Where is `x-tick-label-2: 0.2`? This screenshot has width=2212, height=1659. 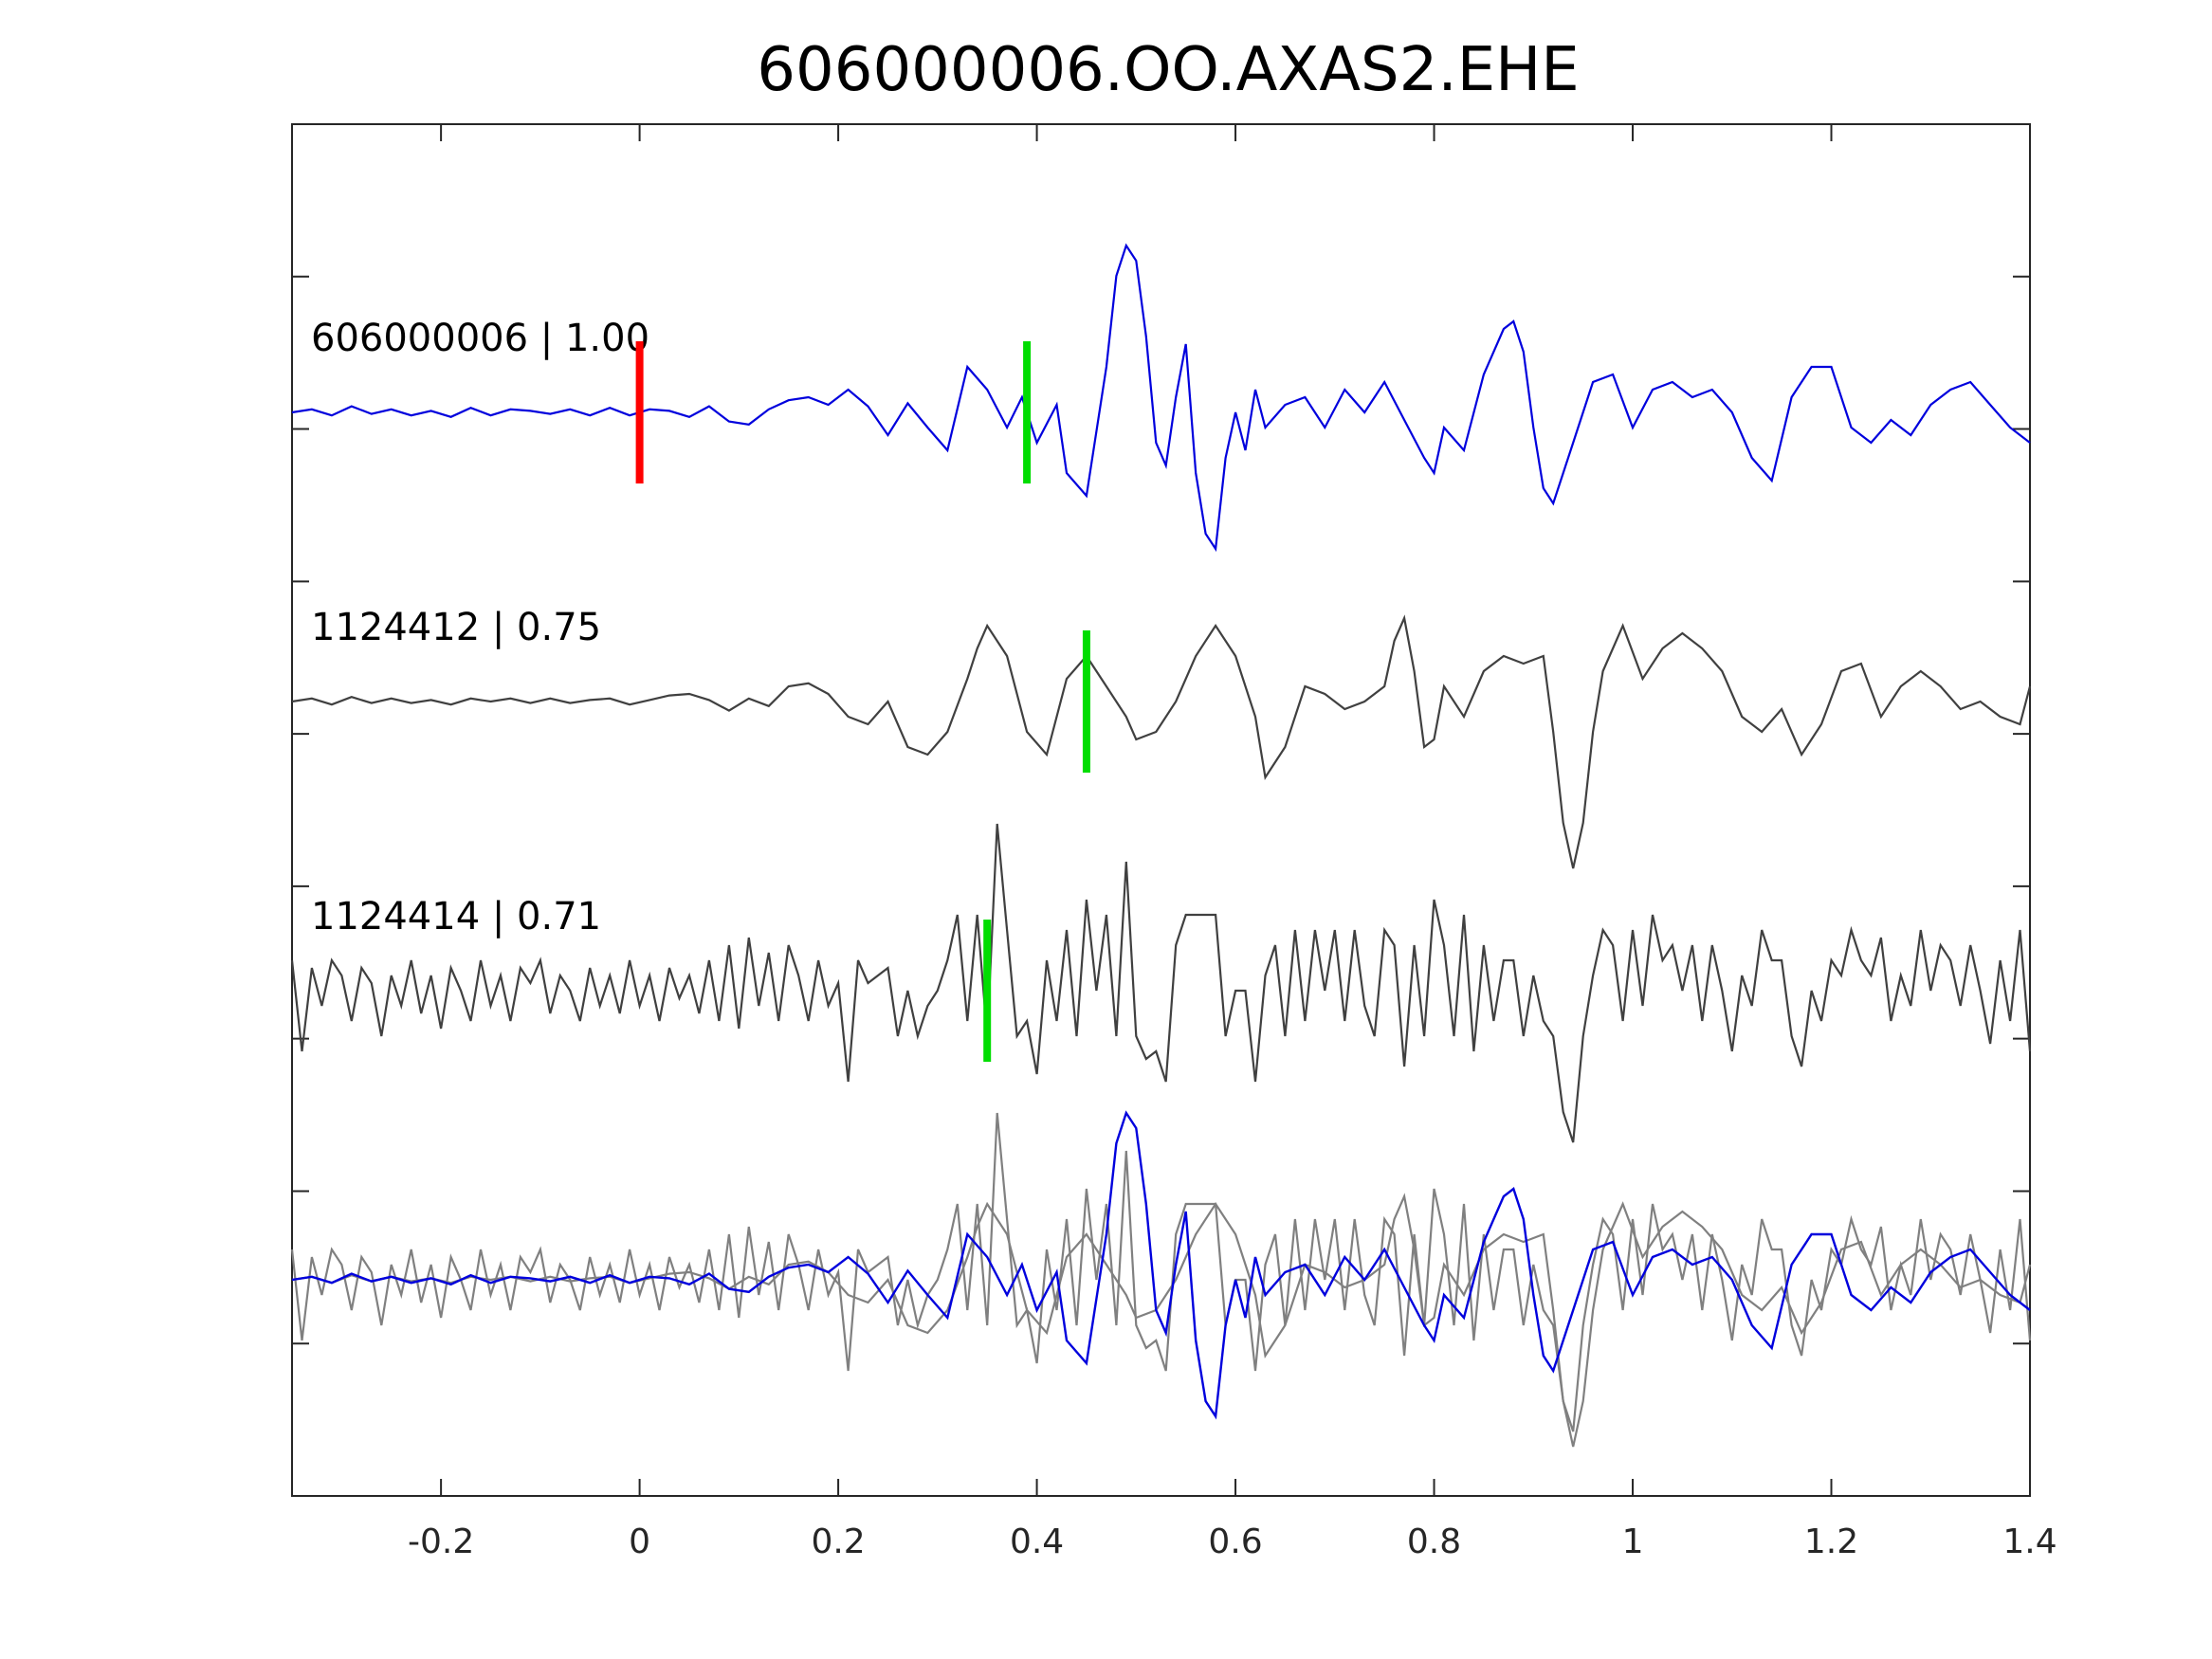 x-tick-label-2: 0.2 is located at coordinates (838, 1541).